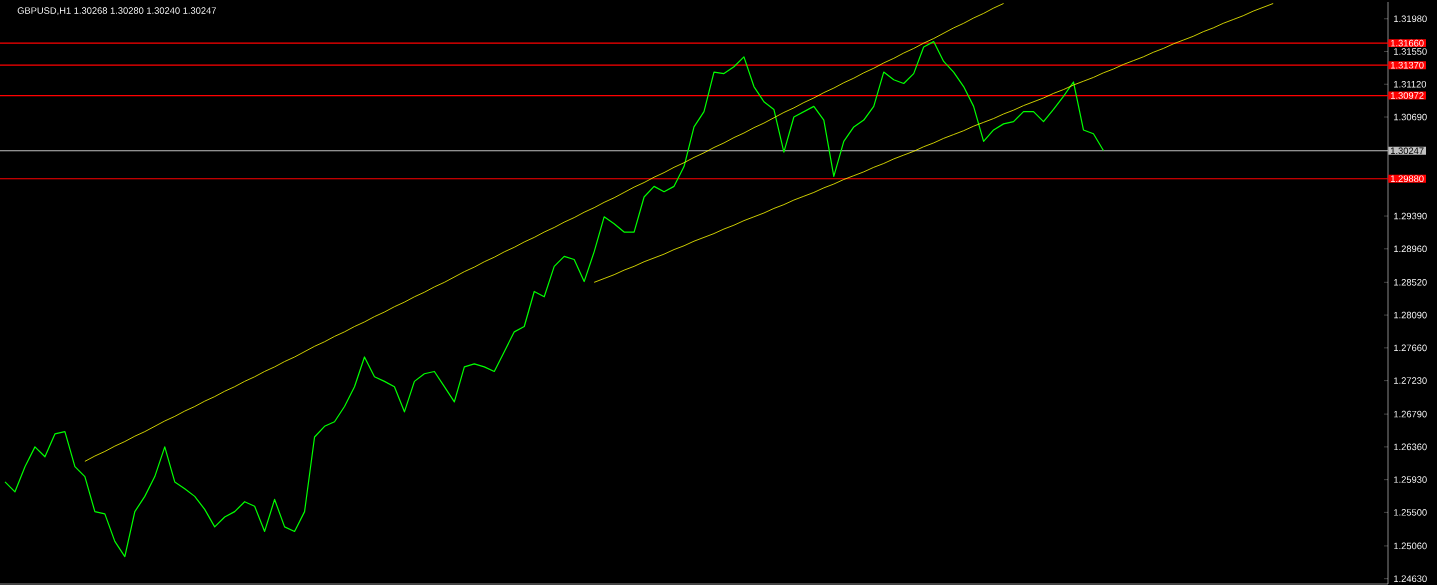 The height and width of the screenshot is (585, 1437). Describe the element at coordinates (1410, 51) in the screenshot. I see `y-tick-label: 1.31550` at that location.